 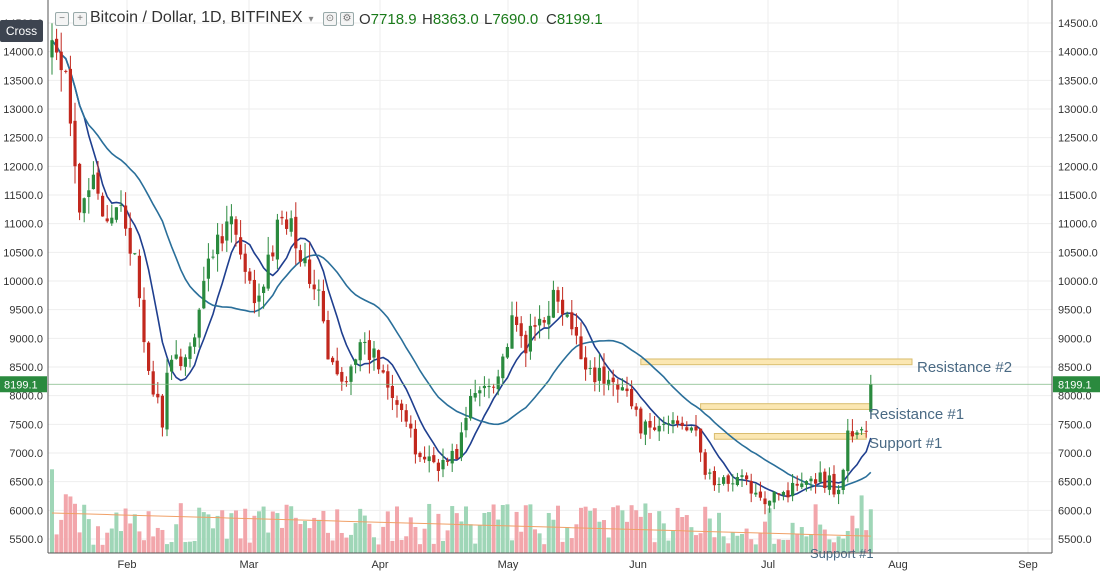 I want to click on price-tick-label-right: 9500.0, so click(x=1075, y=311).